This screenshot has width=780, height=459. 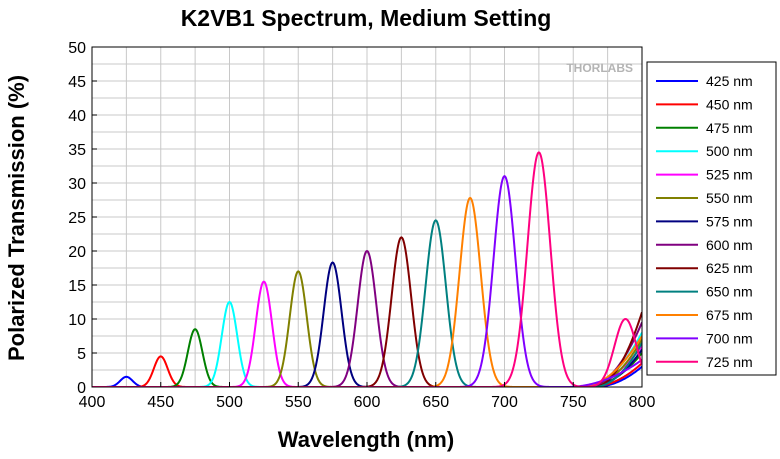 I want to click on x-tick-label: 550, so click(x=298, y=402).